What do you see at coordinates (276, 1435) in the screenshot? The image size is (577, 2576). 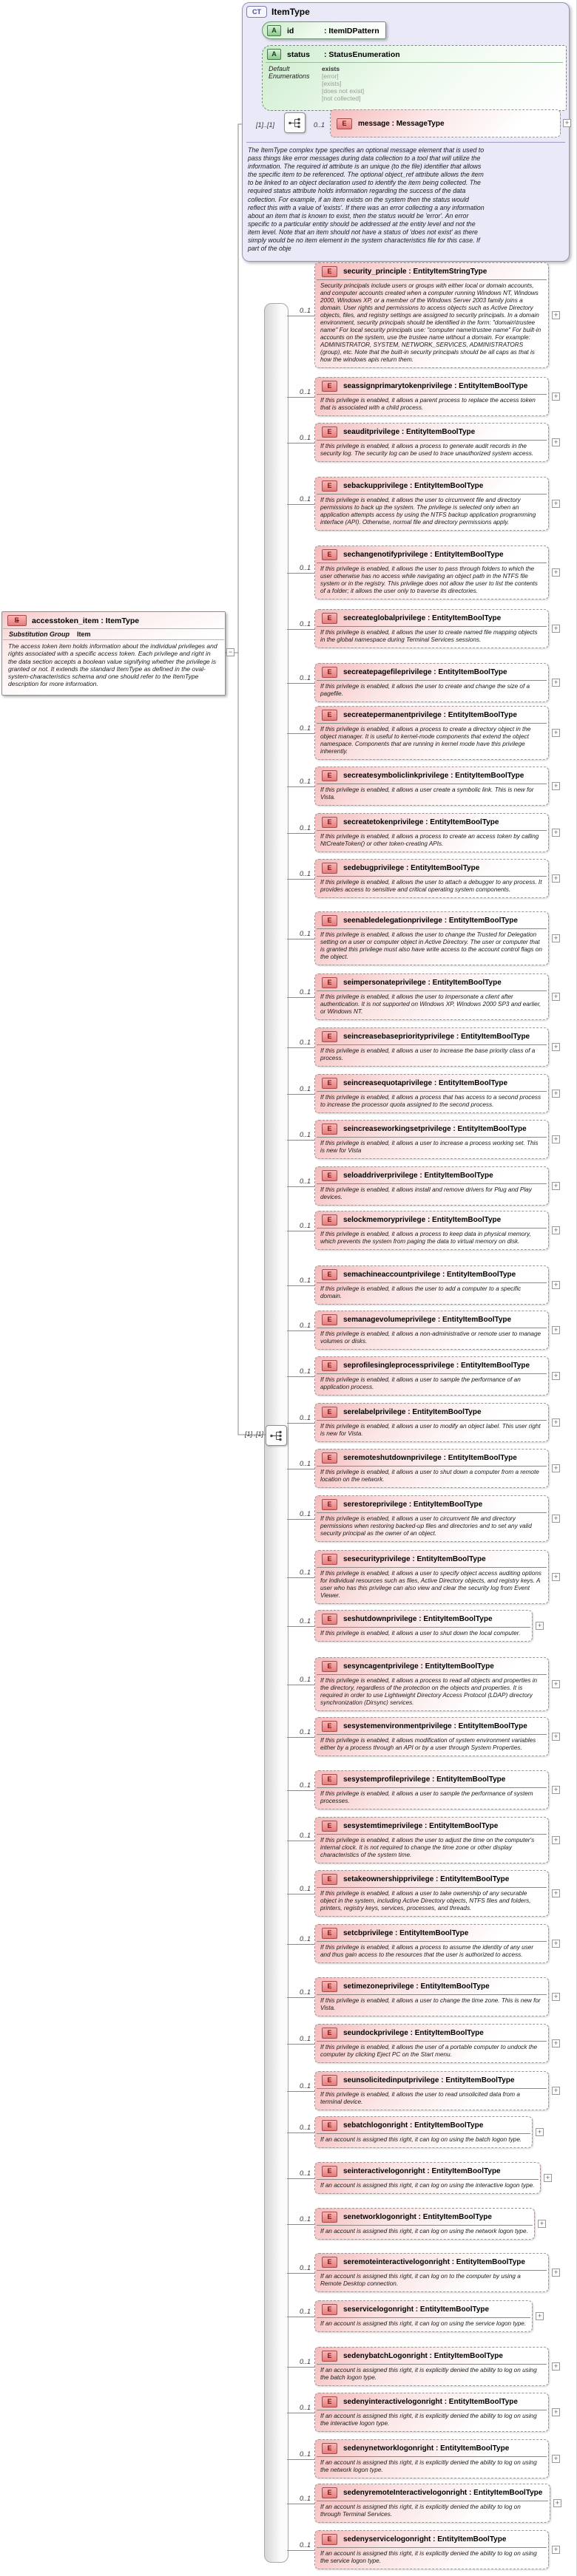 I see `extension-sequence-icon` at bounding box center [276, 1435].